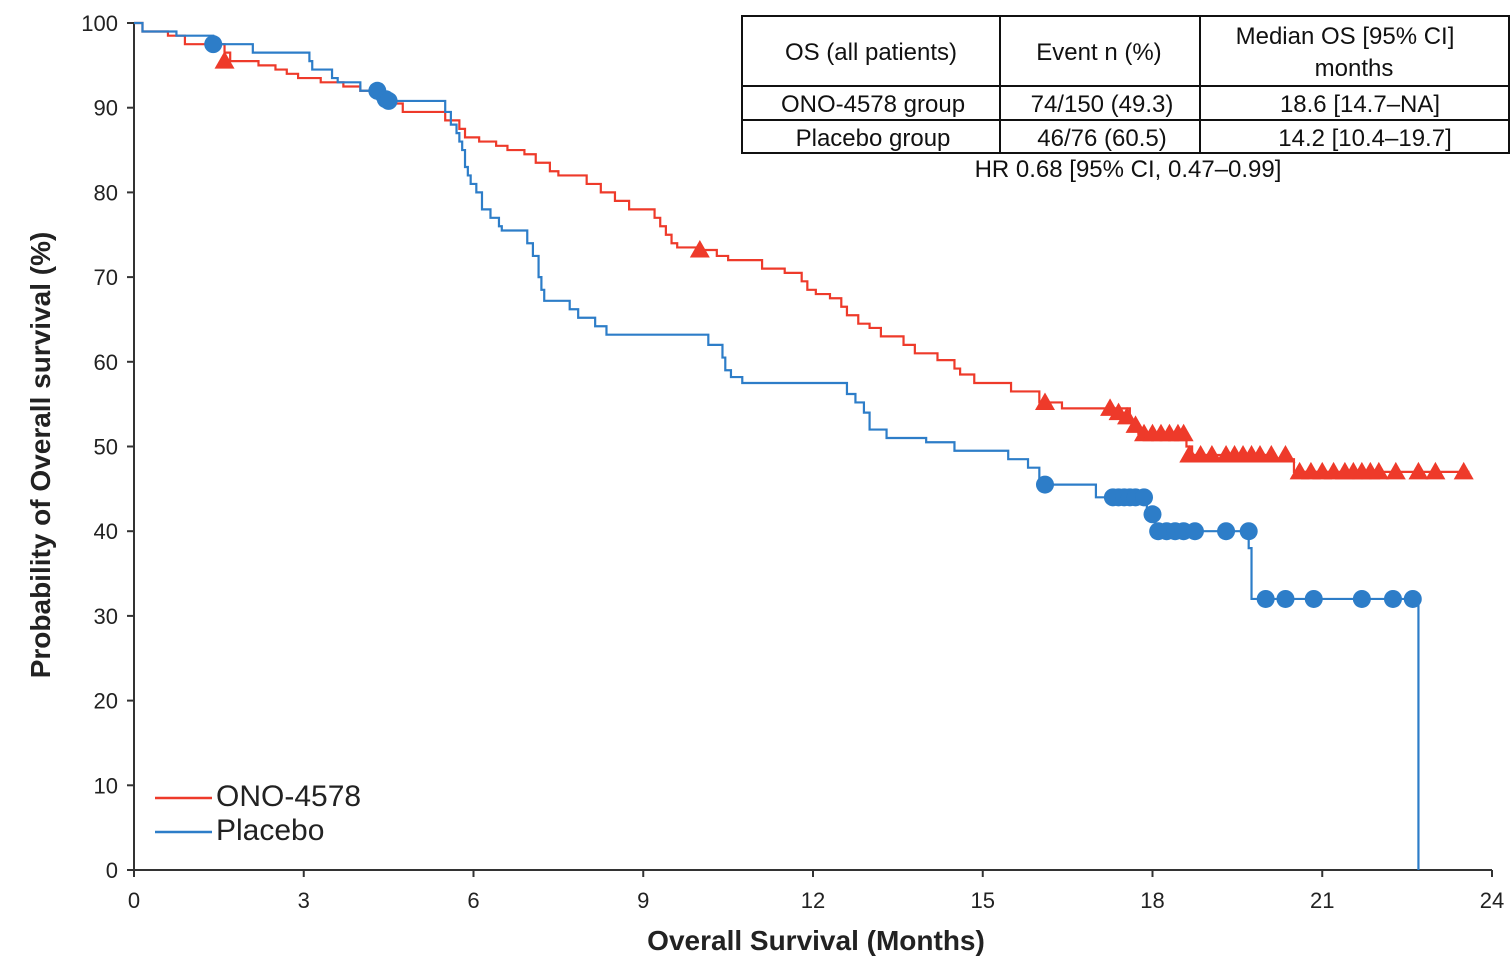  What do you see at coordinates (1102, 104) in the screenshot?
I see `table-cell-ono-events: 74/150 (49.3)` at bounding box center [1102, 104].